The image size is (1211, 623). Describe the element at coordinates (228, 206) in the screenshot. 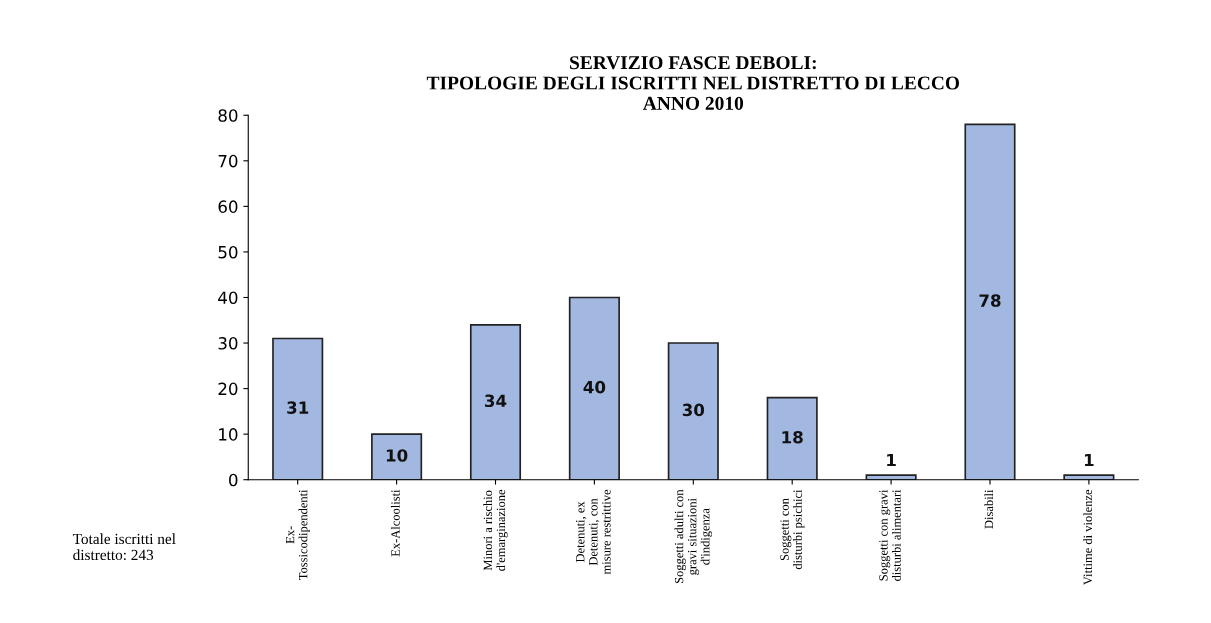

I see `y-tick-label: 60` at that location.